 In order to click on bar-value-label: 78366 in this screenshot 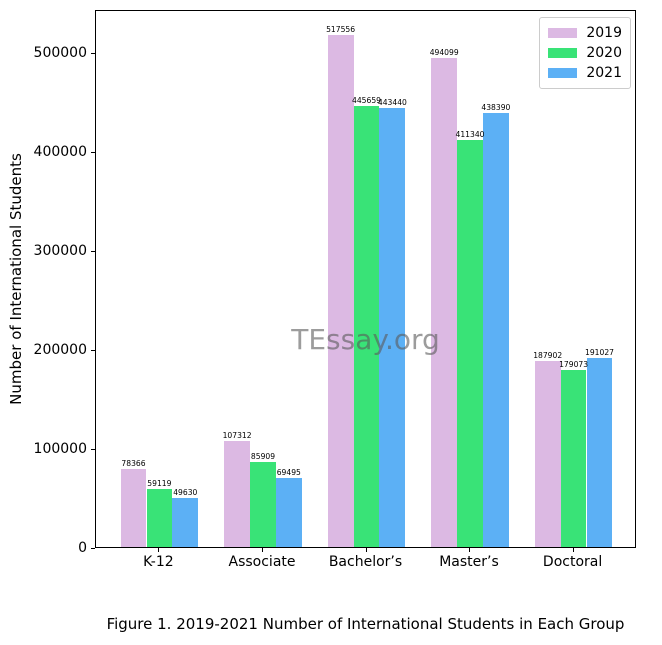, I will do `click(133, 464)`.